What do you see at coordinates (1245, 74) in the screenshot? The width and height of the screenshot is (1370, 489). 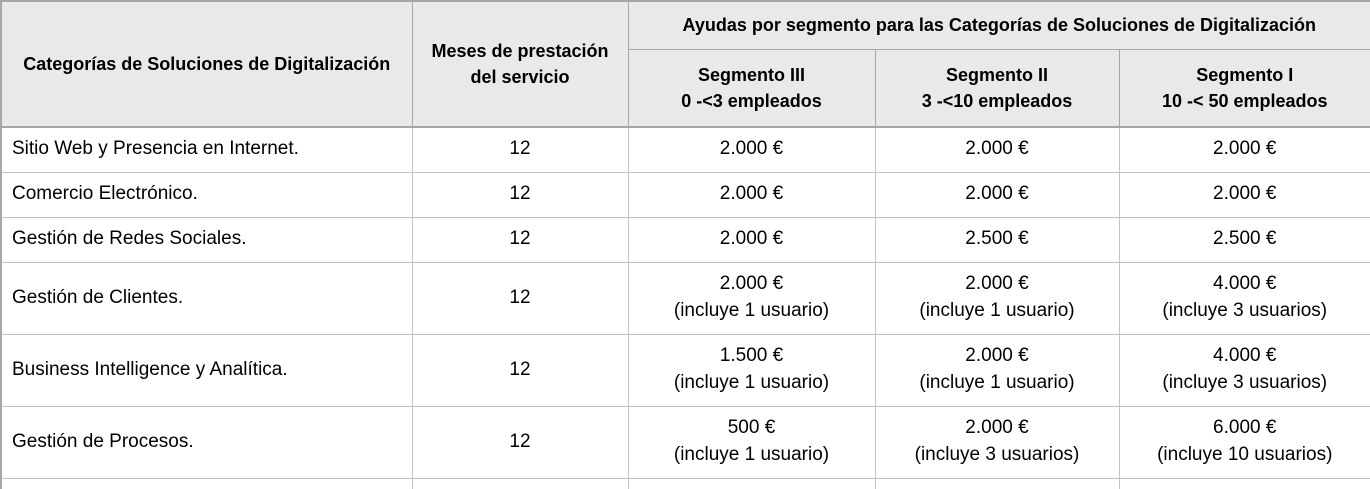 I see `segment-name: Segmento I` at bounding box center [1245, 74].